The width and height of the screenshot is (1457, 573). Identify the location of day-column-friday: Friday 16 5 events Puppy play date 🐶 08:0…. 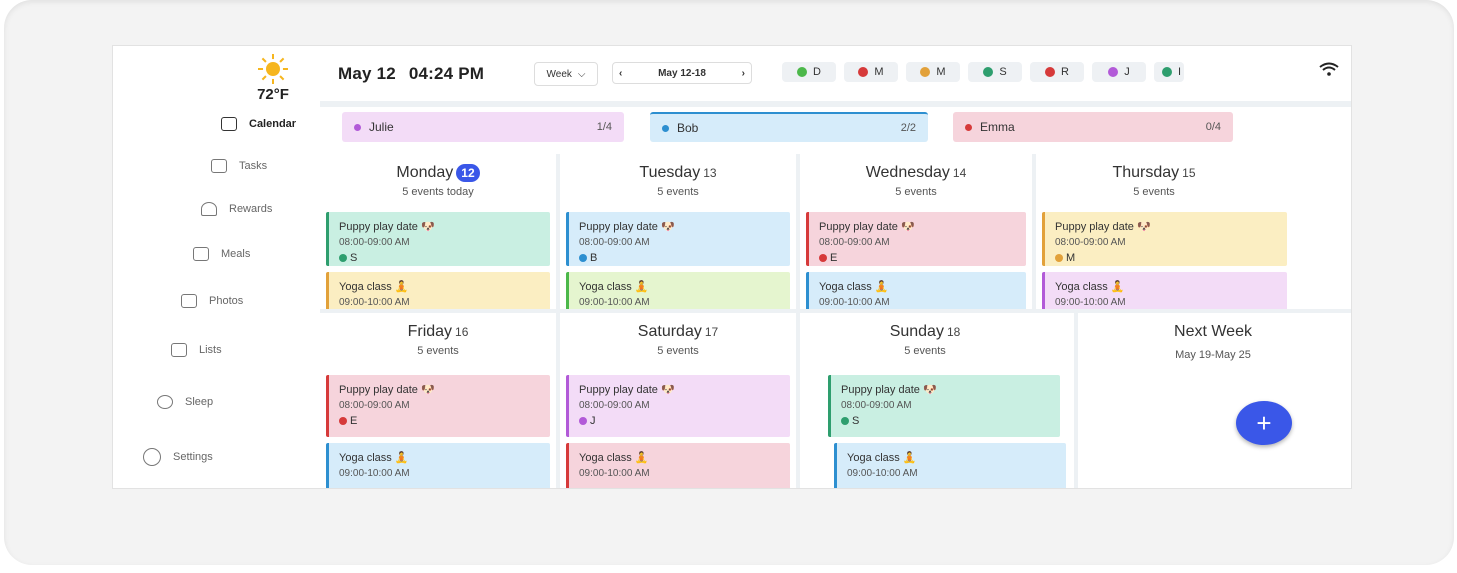
(438, 400).